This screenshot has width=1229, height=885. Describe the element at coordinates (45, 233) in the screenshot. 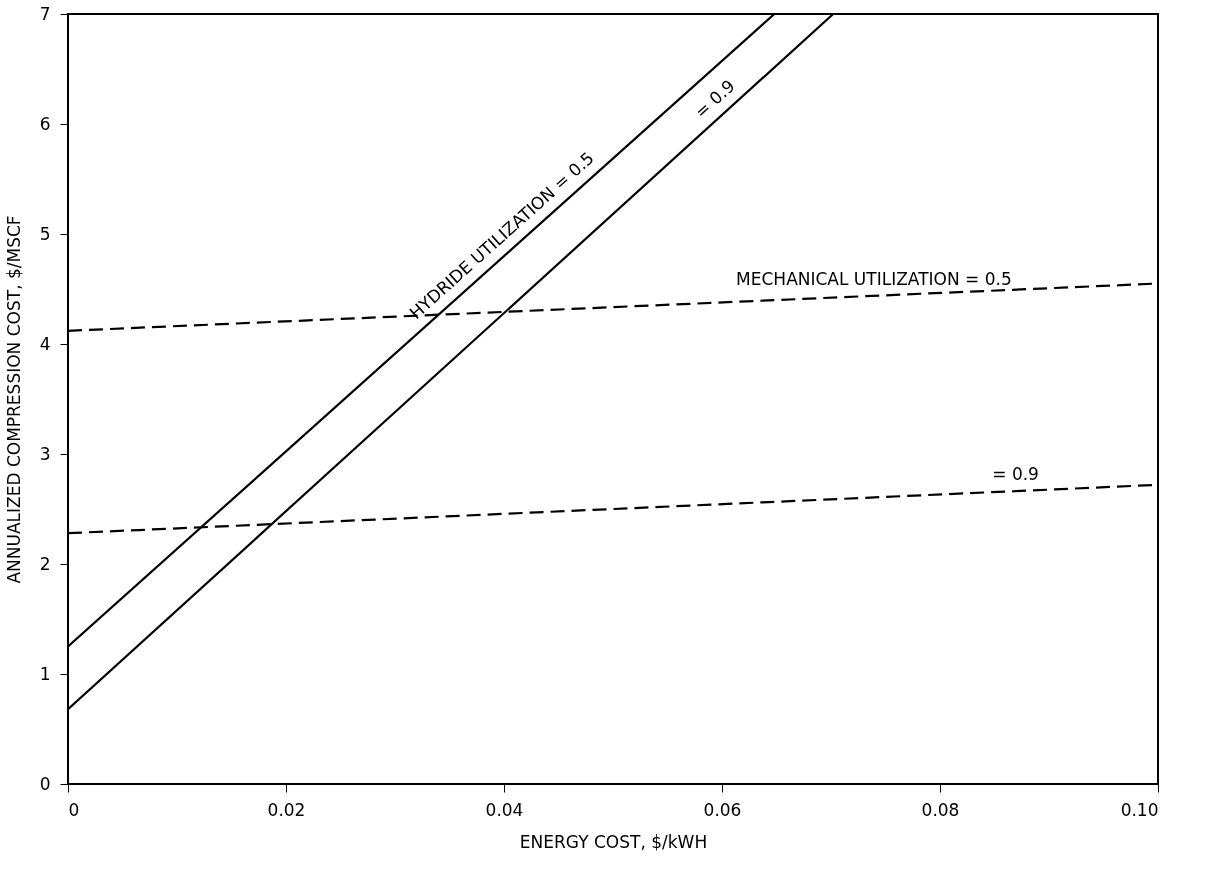

I see `y-tick-label: 5` at that location.